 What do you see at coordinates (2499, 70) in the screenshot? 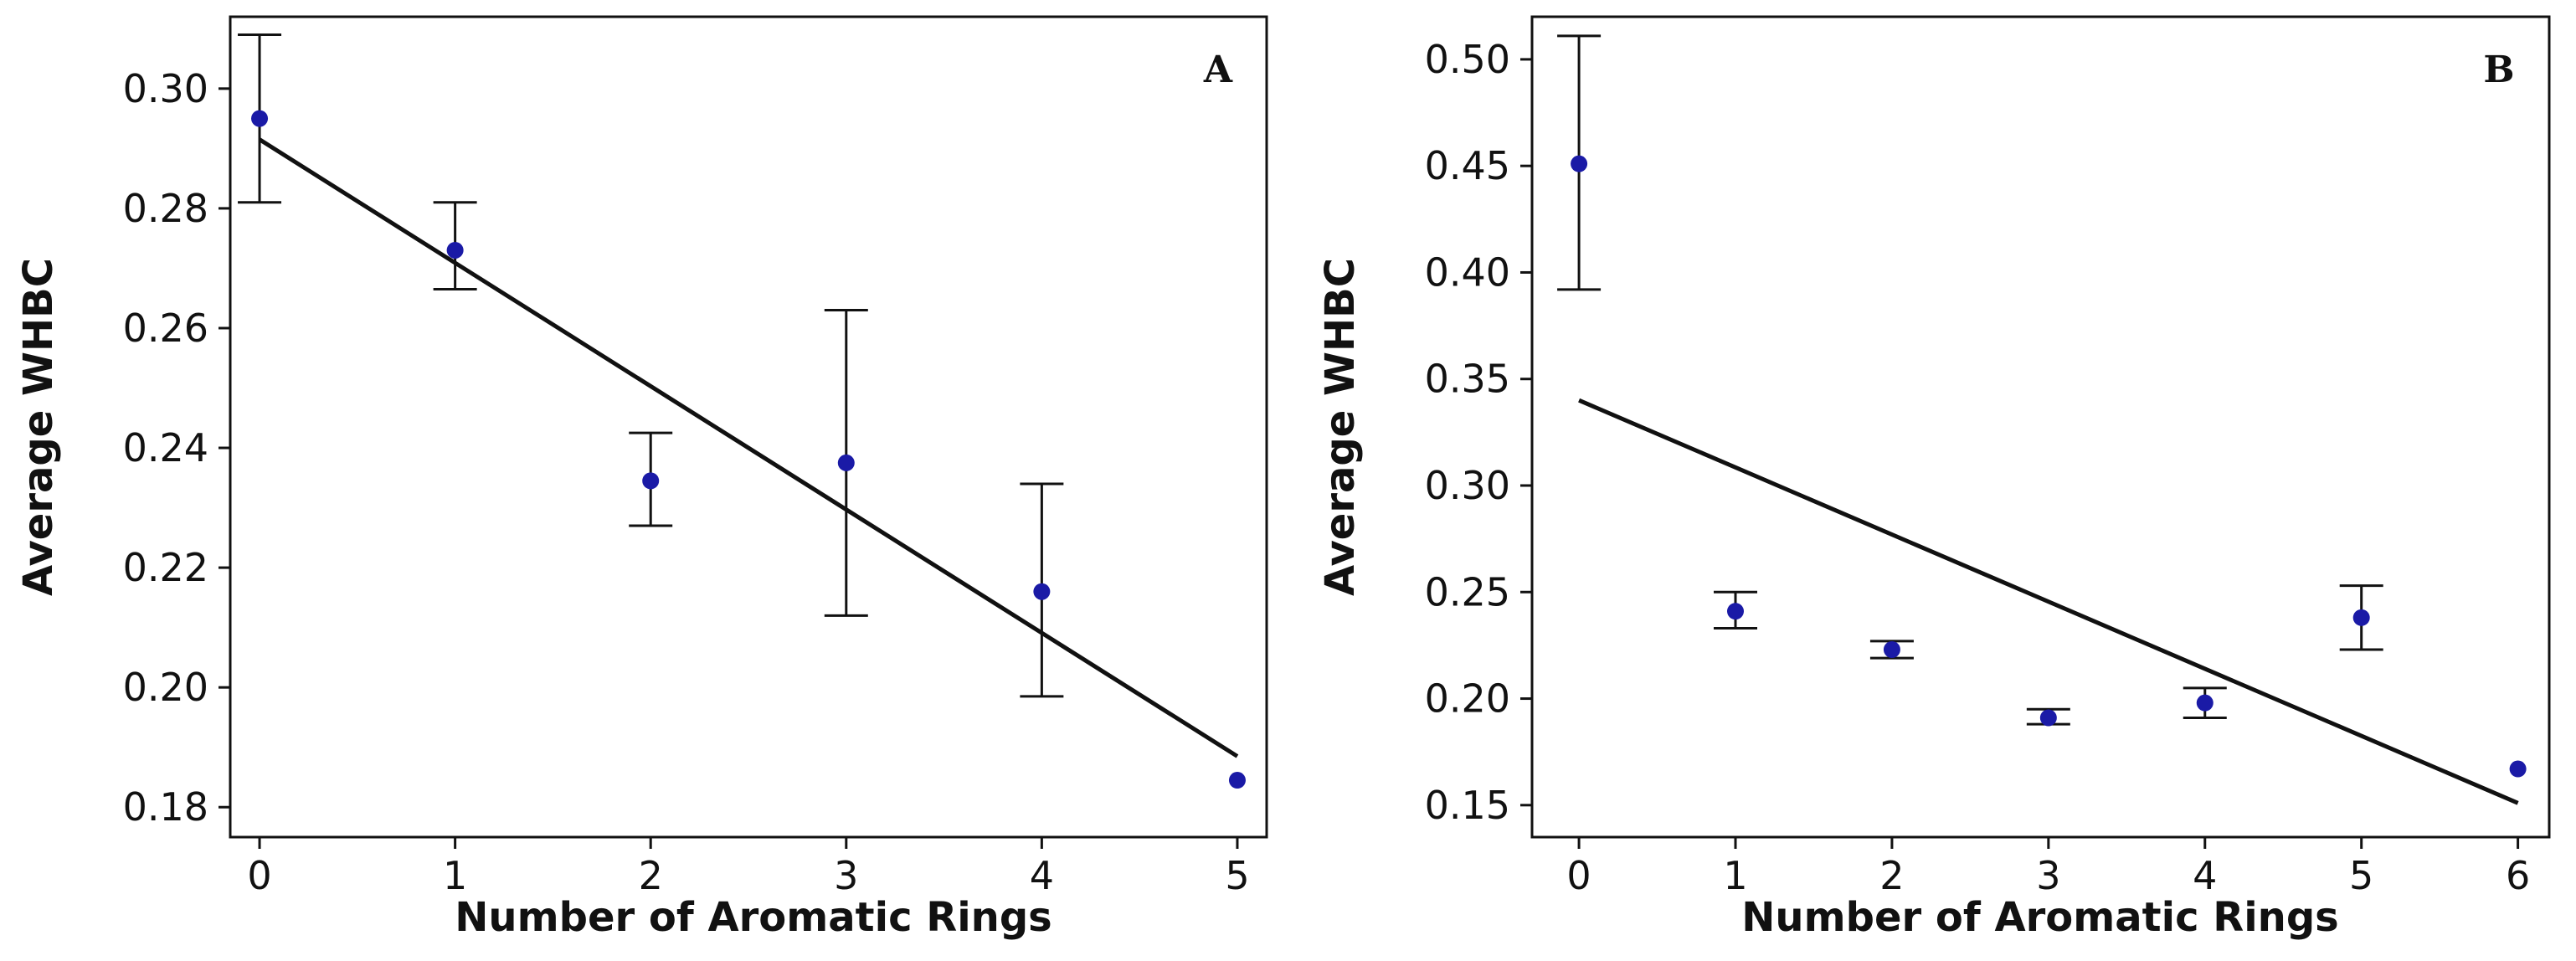
I see `panel-tag: B` at bounding box center [2499, 70].